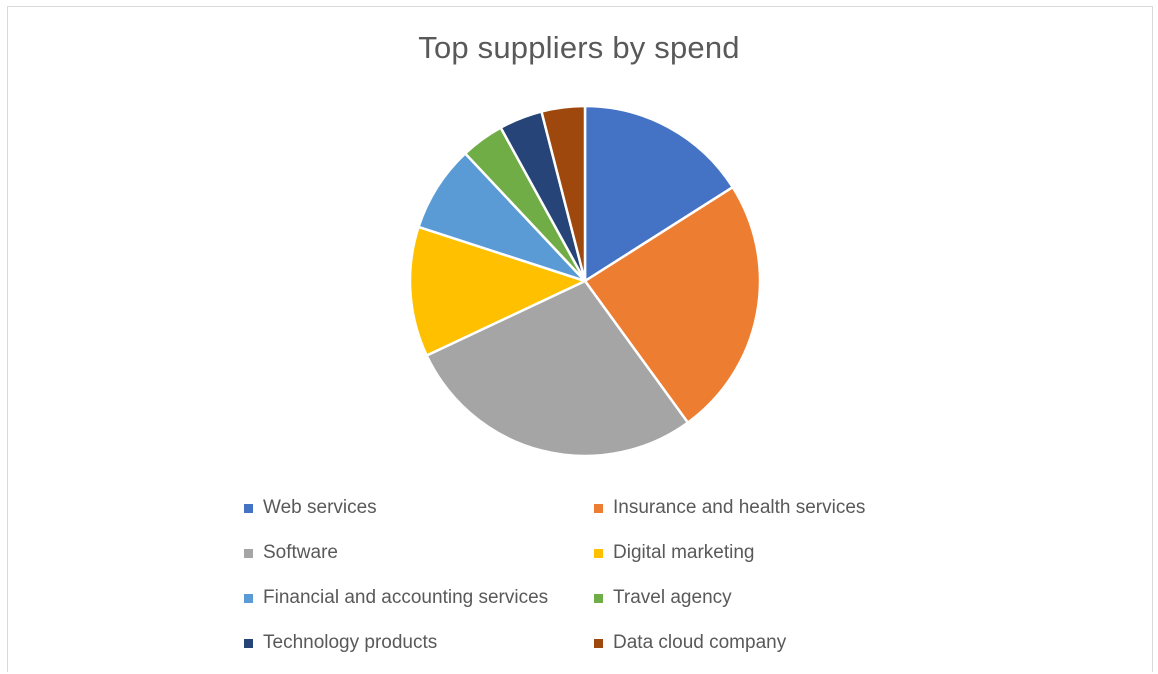  I want to click on legend-item: Travel agency, so click(663, 598).